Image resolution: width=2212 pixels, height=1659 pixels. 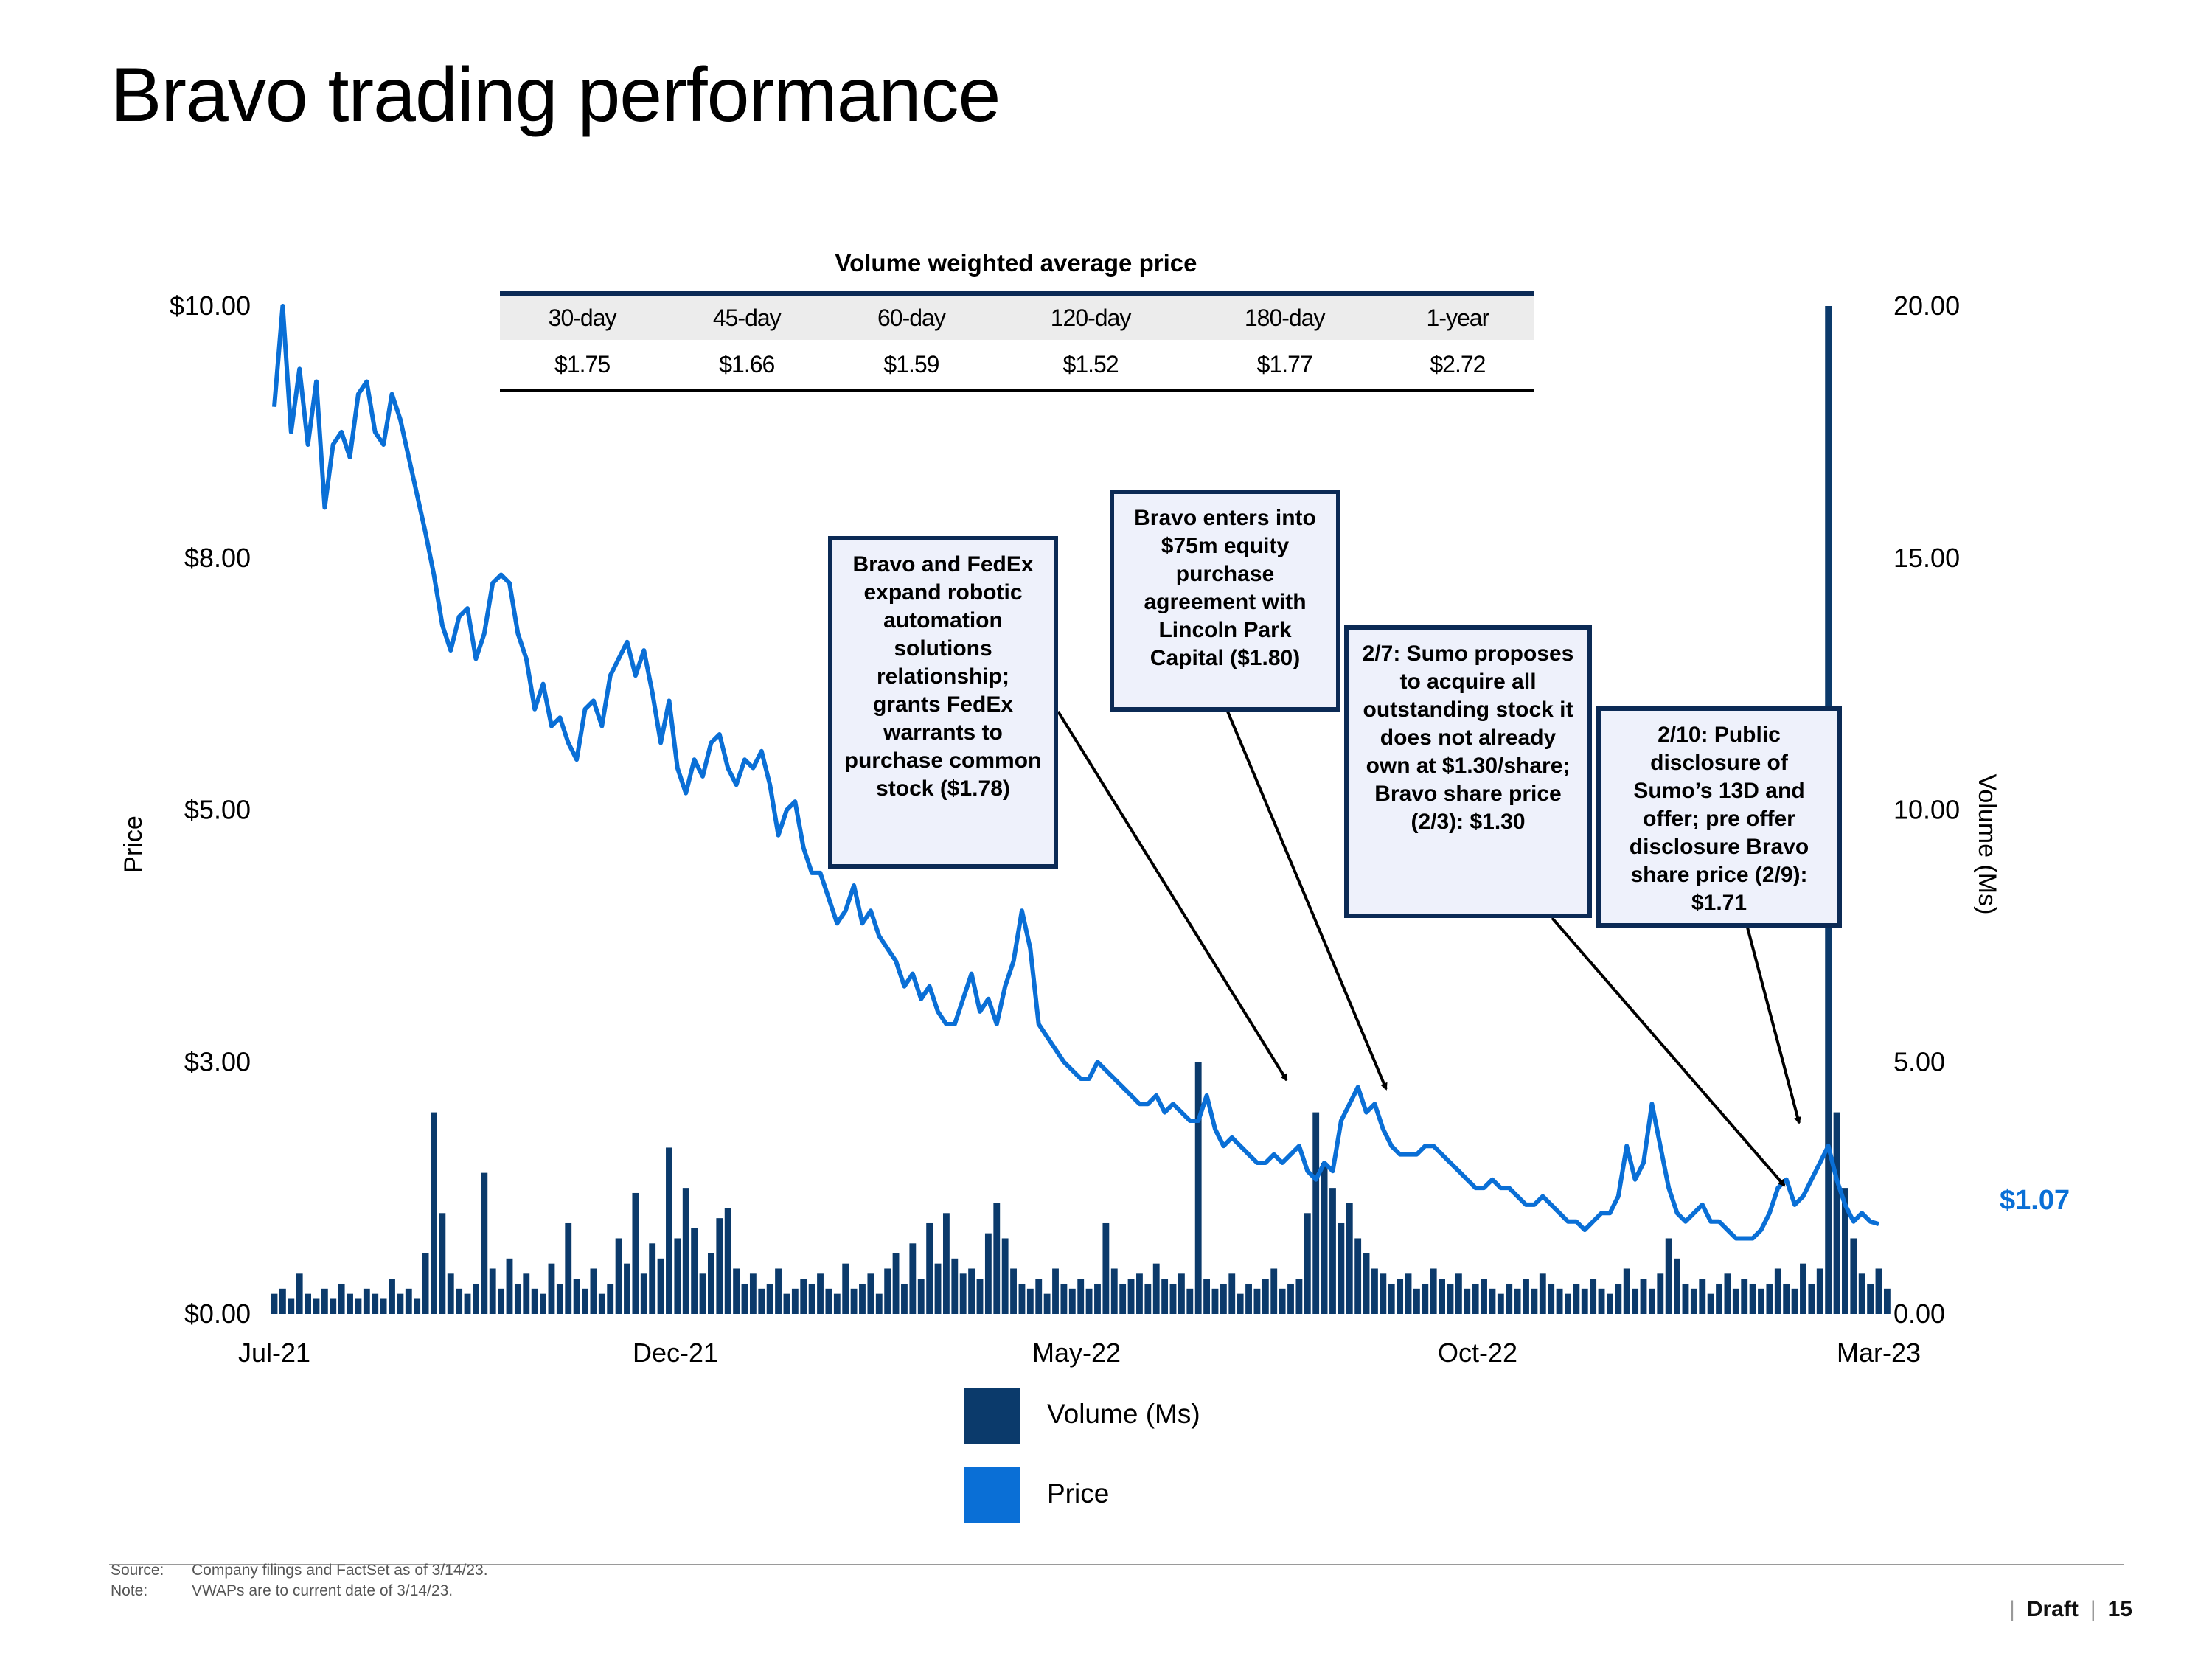 What do you see at coordinates (1076, 1353) in the screenshot?
I see `x-tick-label: May-22` at bounding box center [1076, 1353].